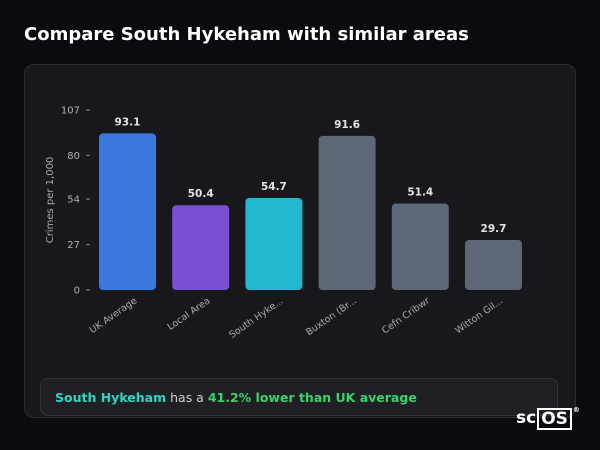  Describe the element at coordinates (420, 193) in the screenshot. I see `bar-value-label: 51.4` at that location.